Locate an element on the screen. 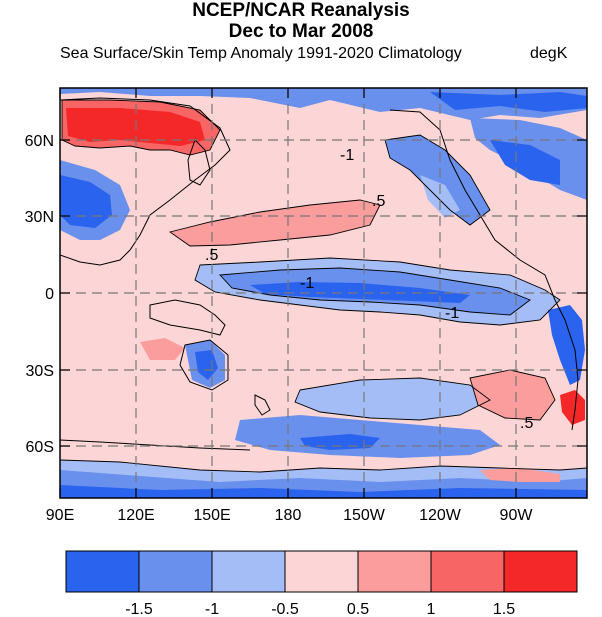 The height and width of the screenshot is (617, 602). northwest-australia-warm is located at coordinates (162, 349).